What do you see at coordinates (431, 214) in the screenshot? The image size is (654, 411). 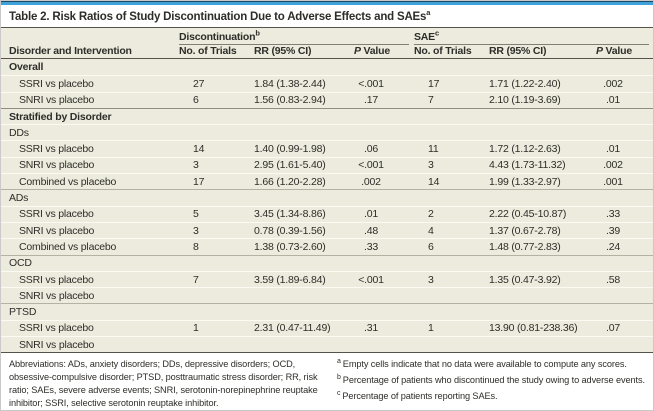 I see `trials-sae-cell: 2` at bounding box center [431, 214].